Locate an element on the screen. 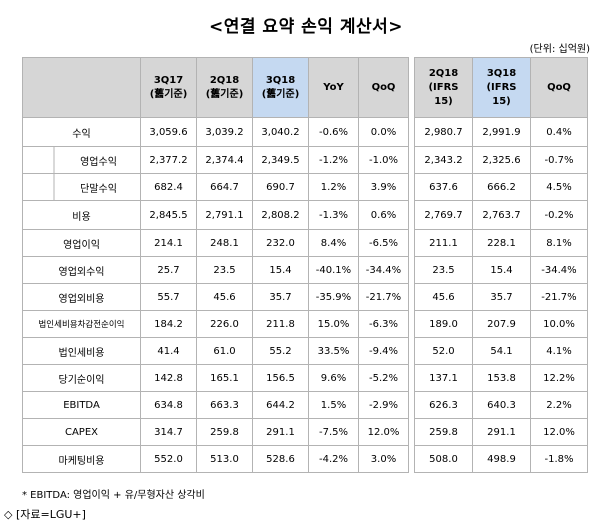 Image resolution: width=612 pixels, height=523 pixels. header-cell-highlight: 3Q18 (IFRS 15) is located at coordinates (501, 87).